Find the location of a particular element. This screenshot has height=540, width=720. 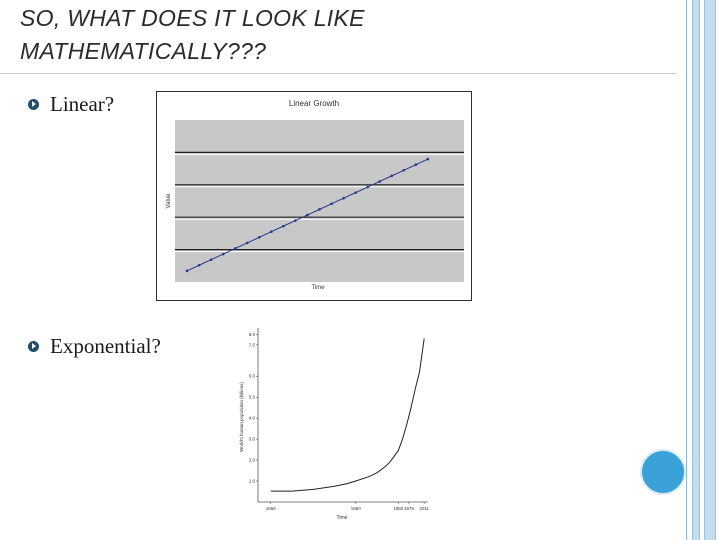

plot-area is located at coordinates (319, 201).